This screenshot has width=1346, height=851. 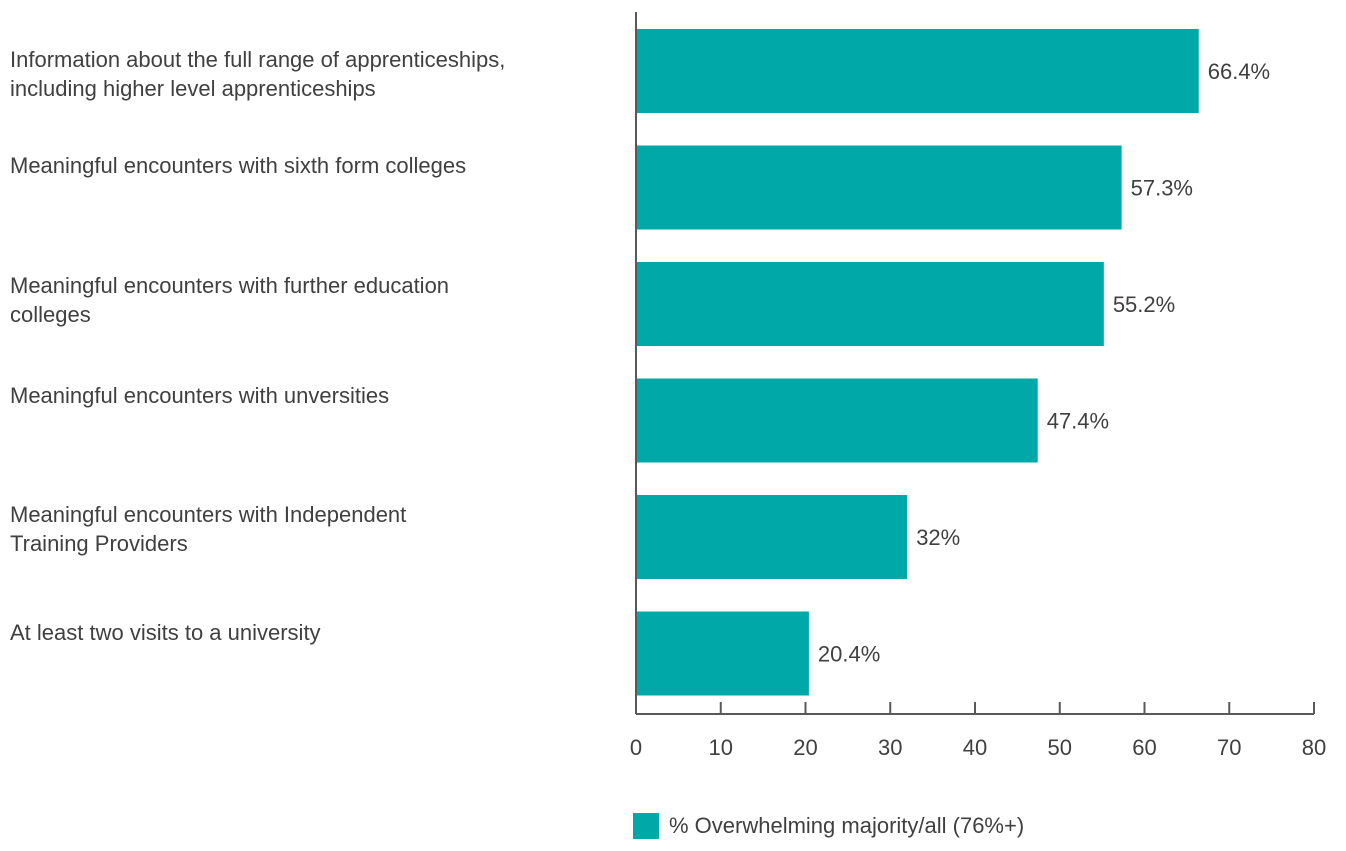 I want to click on x-tick-label: 10, so click(x=721, y=747).